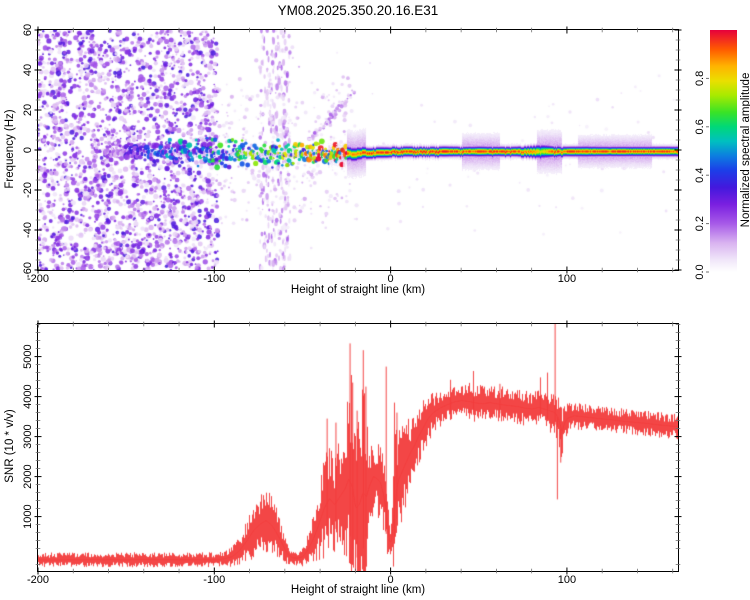 Image resolution: width=750 pixels, height=600 pixels. I want to click on y-tick-label: -40, so click(28, 230).